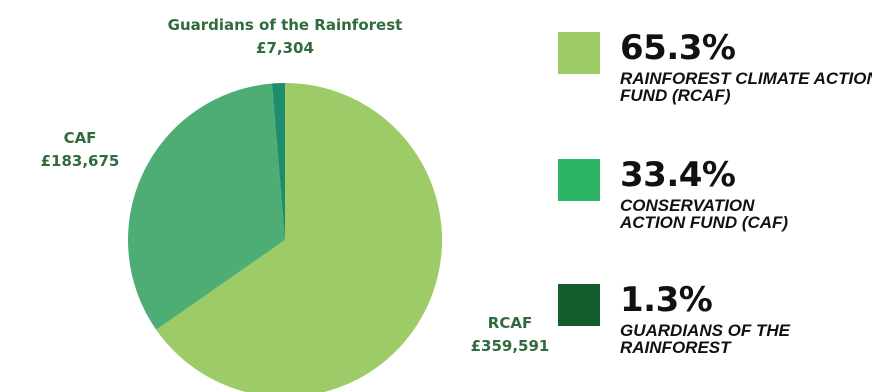 This screenshot has height=392, width=872. I want to click on callout-caf: CAF £183,675, so click(80, 150).